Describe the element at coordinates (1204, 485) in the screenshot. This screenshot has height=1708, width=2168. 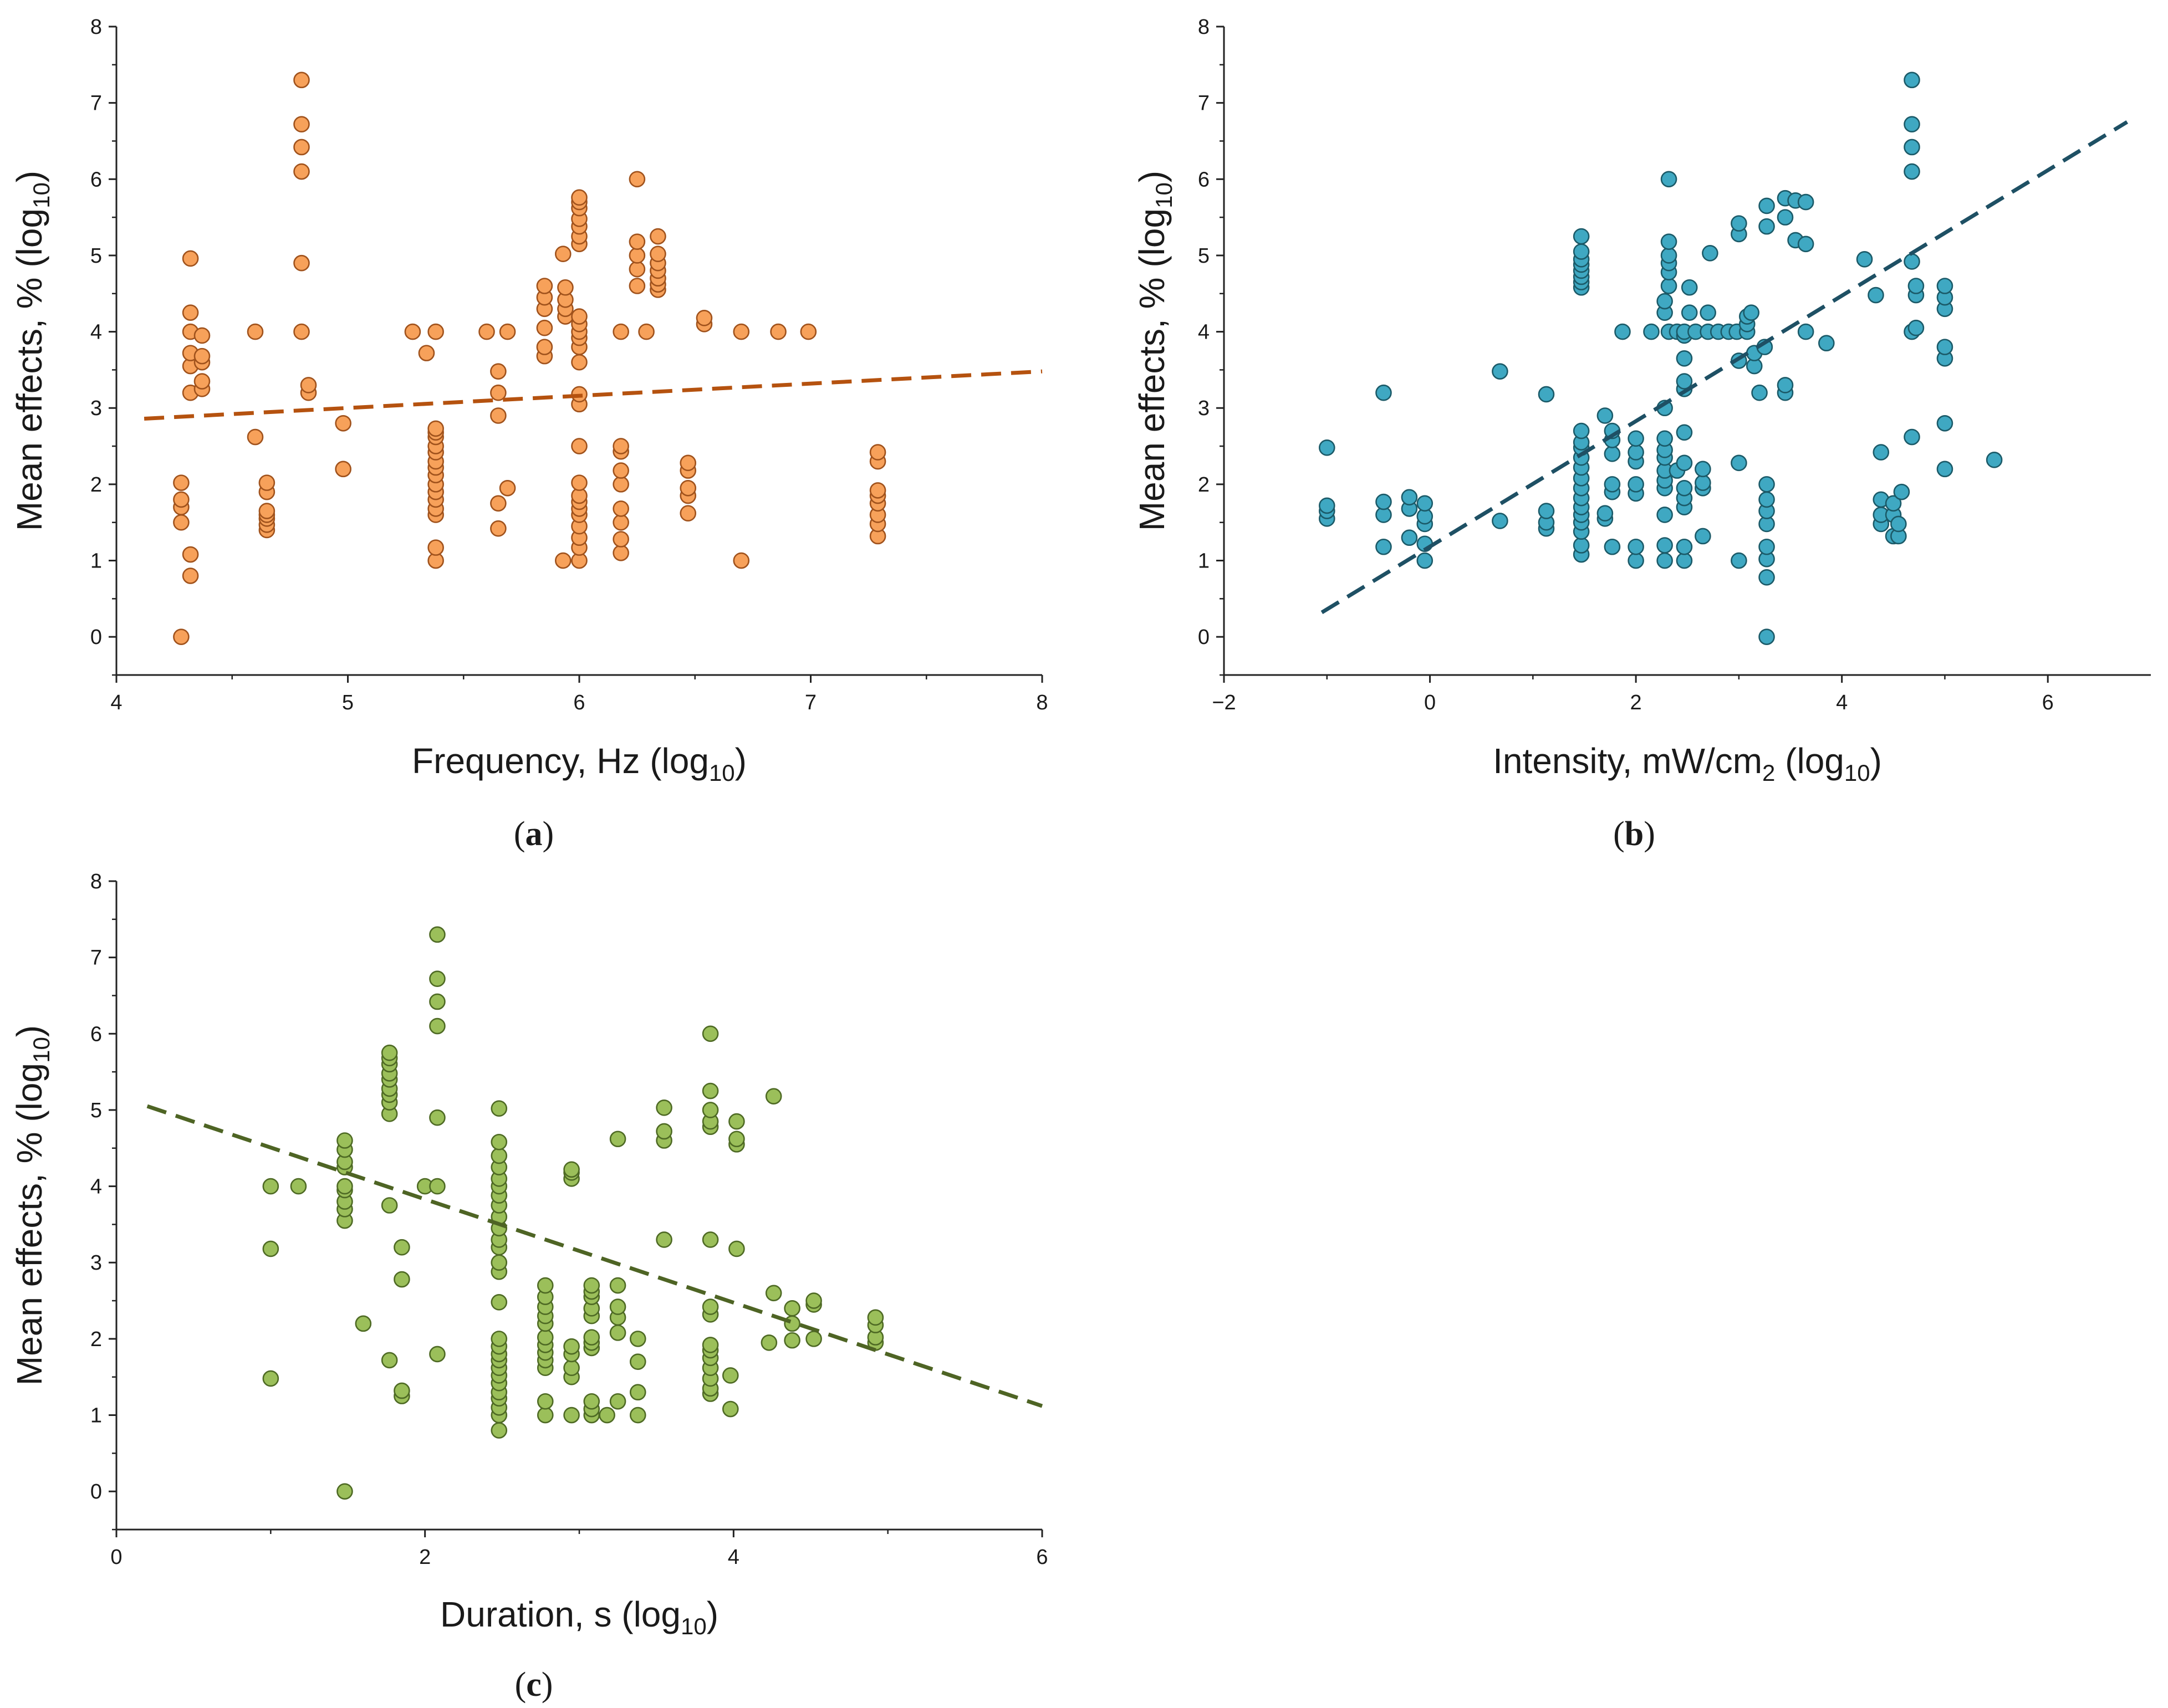
I see `b-y-tick-label: 2` at that location.